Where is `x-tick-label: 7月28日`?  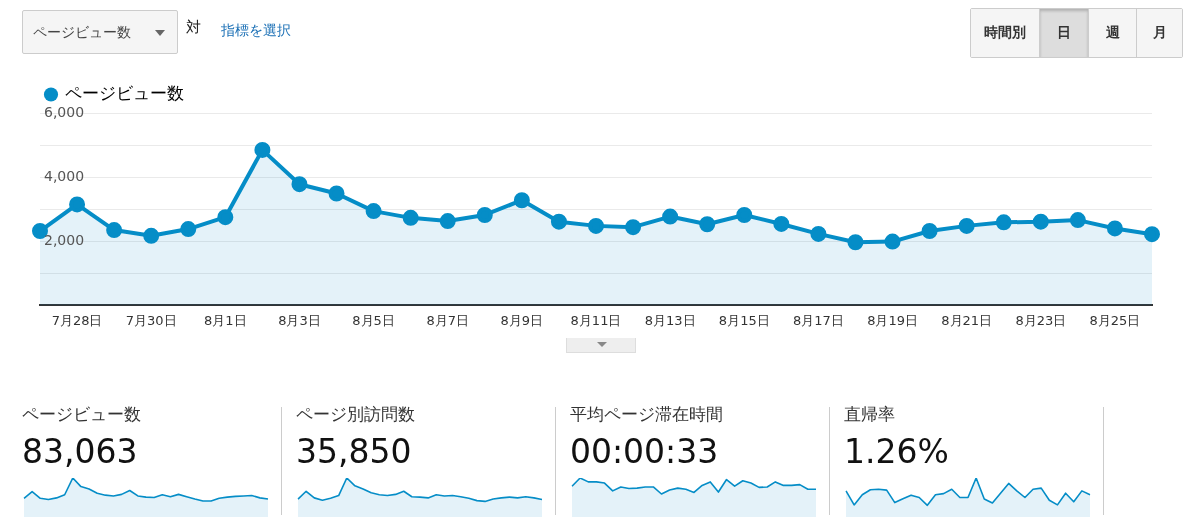 x-tick-label: 7月28日 is located at coordinates (77, 320).